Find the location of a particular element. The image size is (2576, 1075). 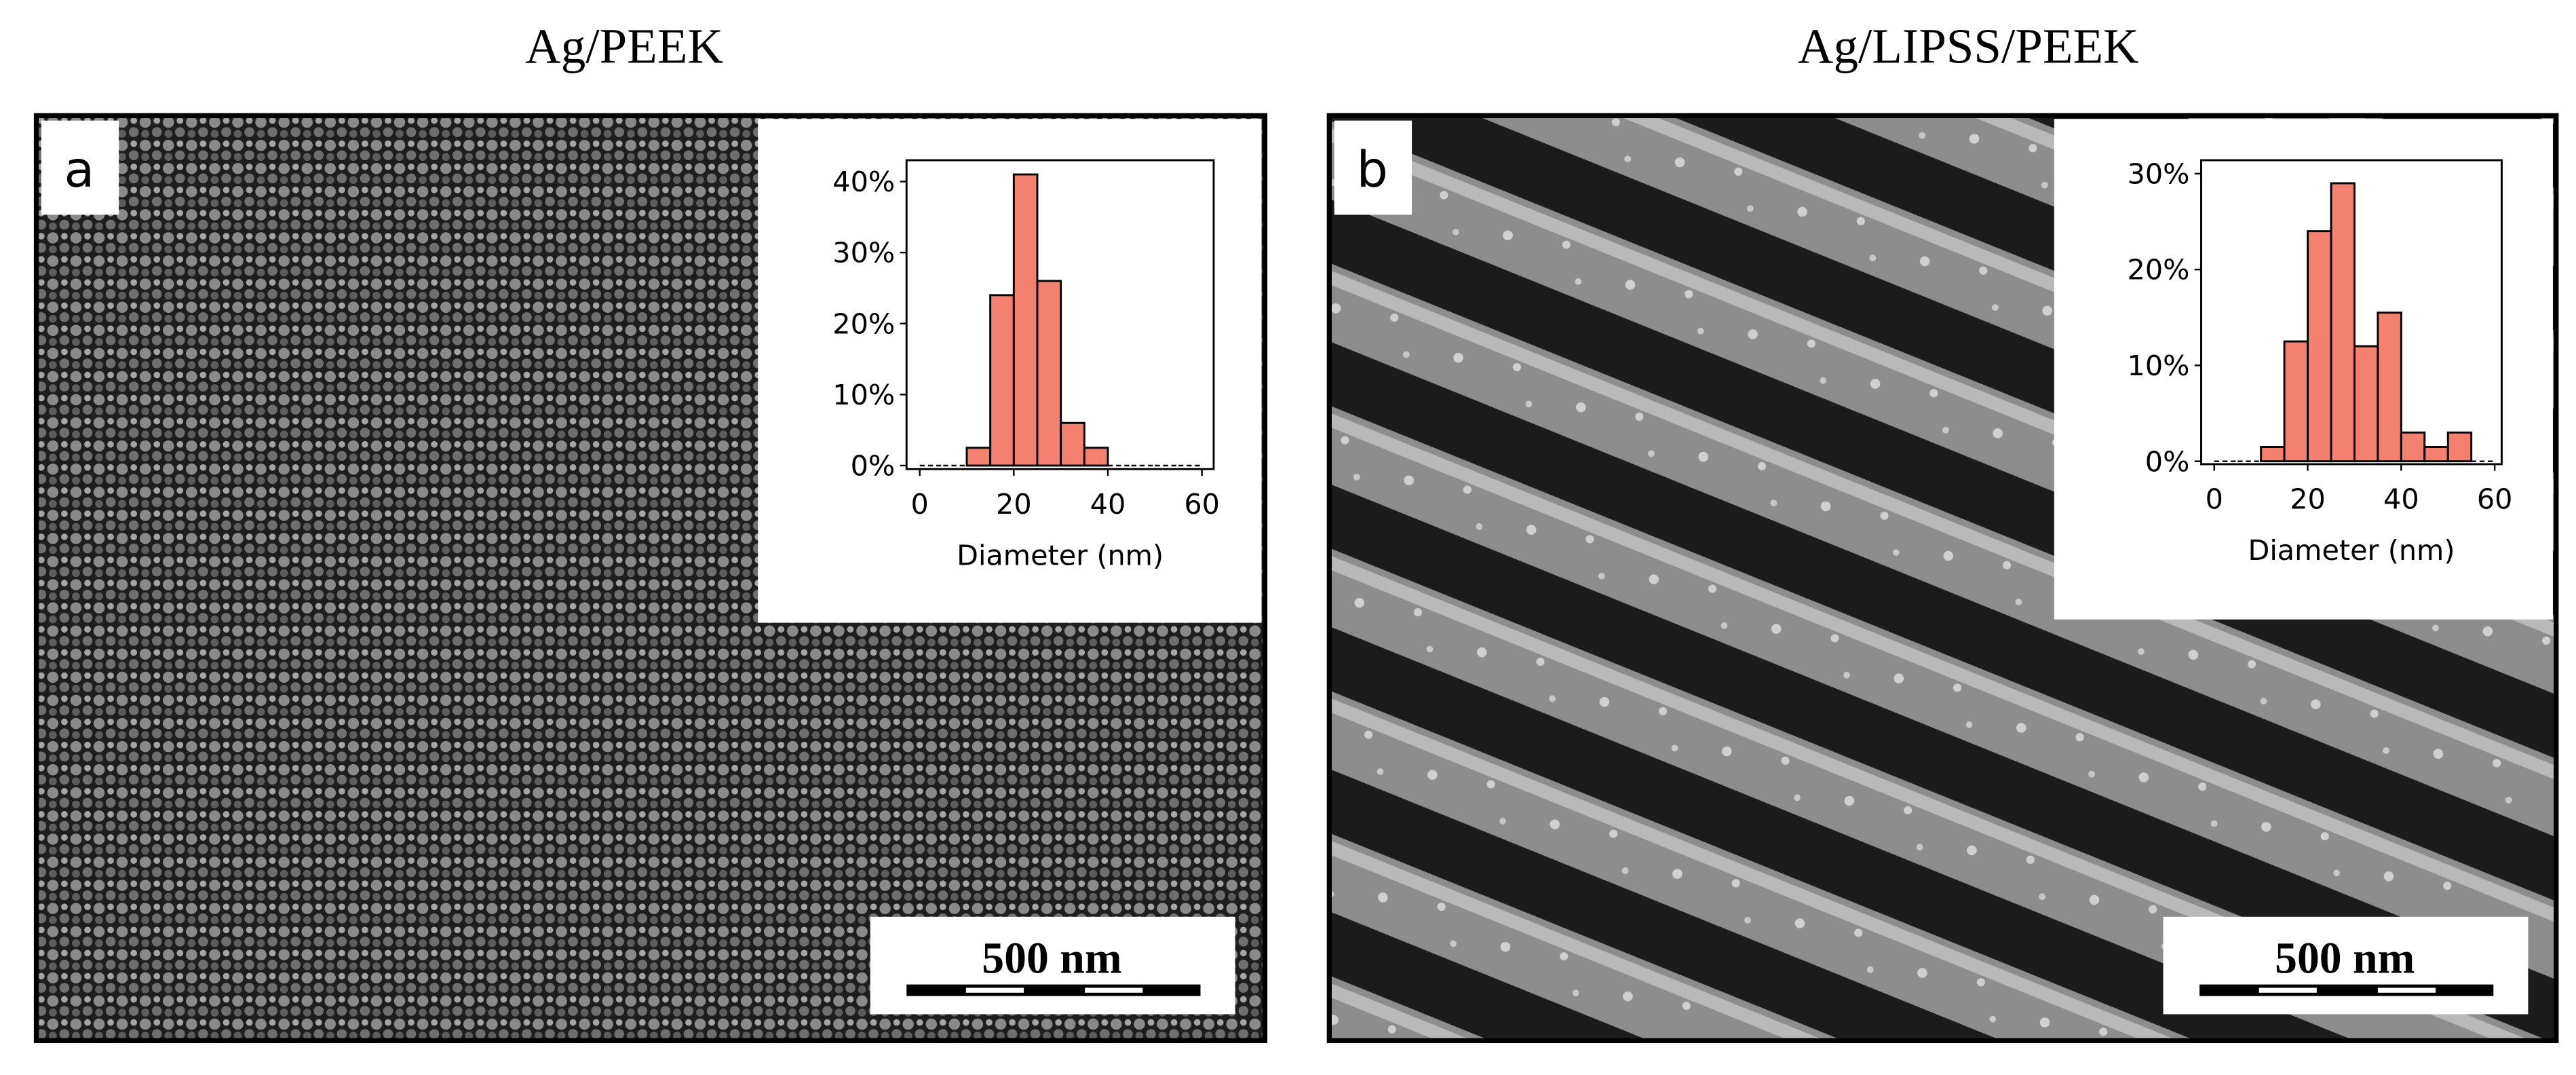

y-tick-label: 40% is located at coordinates (863, 182).